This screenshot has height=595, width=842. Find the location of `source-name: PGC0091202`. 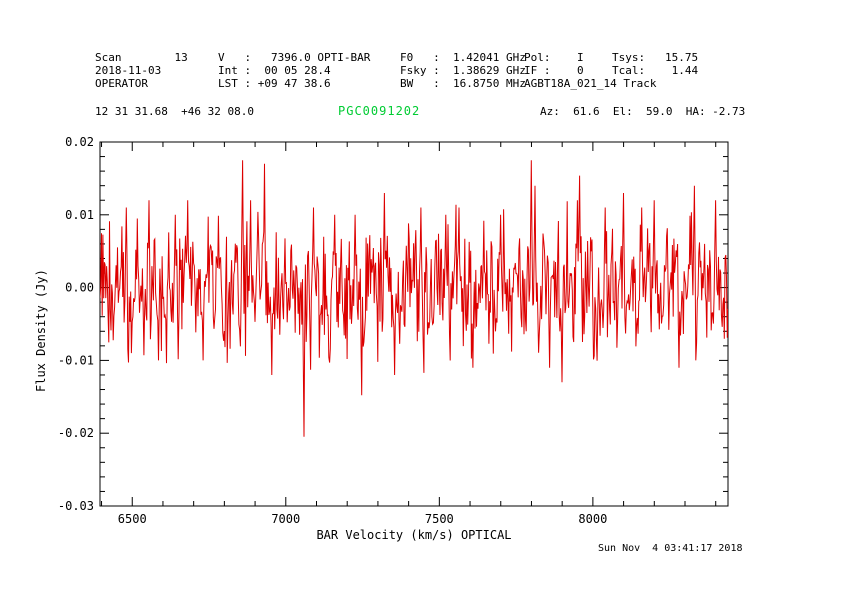

source-name: PGC0091202 is located at coordinates (379, 111).